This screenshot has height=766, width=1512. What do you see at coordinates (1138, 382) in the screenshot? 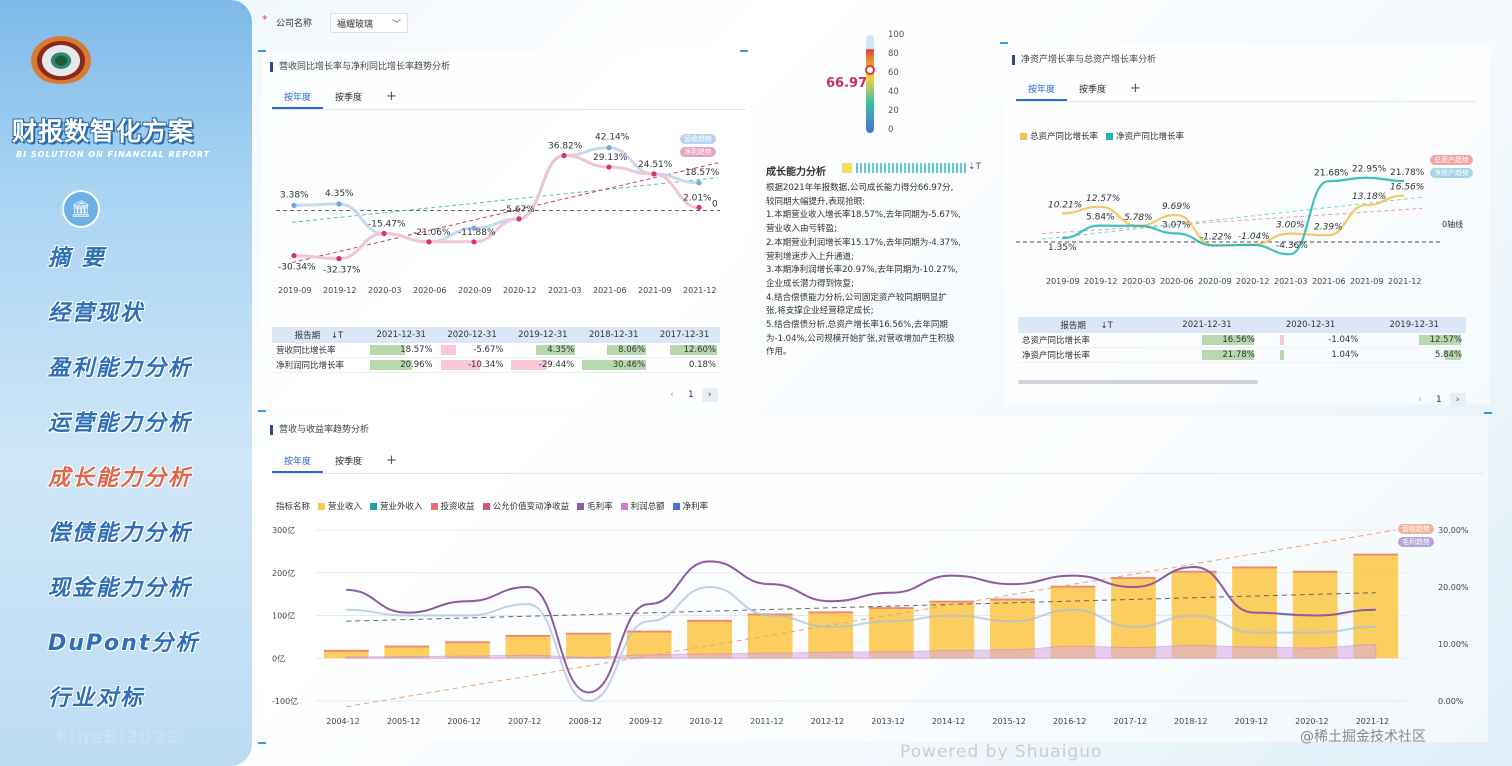
I see `table-scrollbar` at bounding box center [1138, 382].